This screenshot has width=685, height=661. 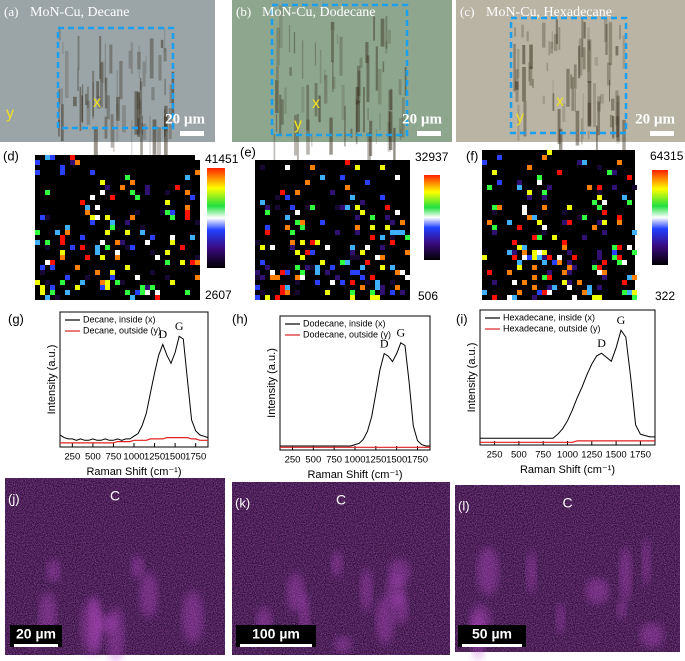 What do you see at coordinates (216, 218) in the screenshot?
I see `colorbar` at bounding box center [216, 218].